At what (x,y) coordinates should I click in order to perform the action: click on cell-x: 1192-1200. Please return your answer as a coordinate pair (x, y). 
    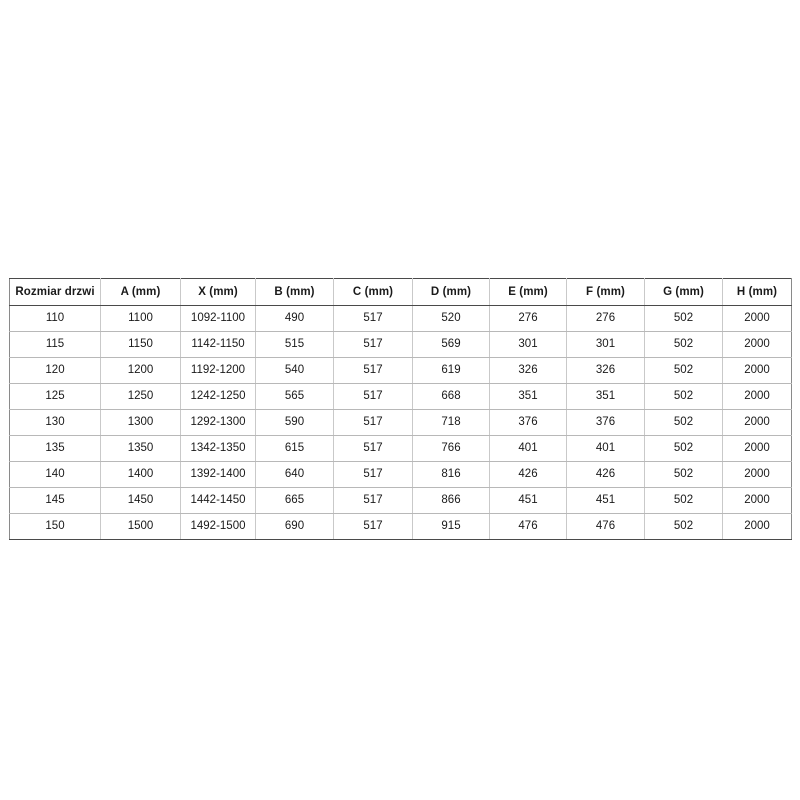
    Looking at the image, I should click on (218, 370).